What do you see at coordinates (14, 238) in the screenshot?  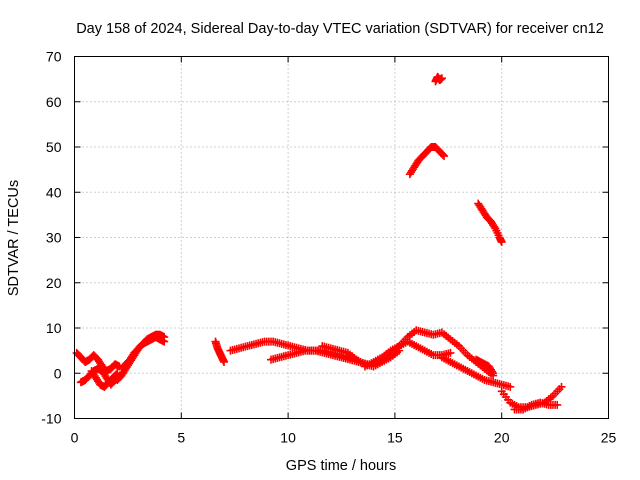 I see `y-axis-label: SDTVAR / TECUs` at bounding box center [14, 238].